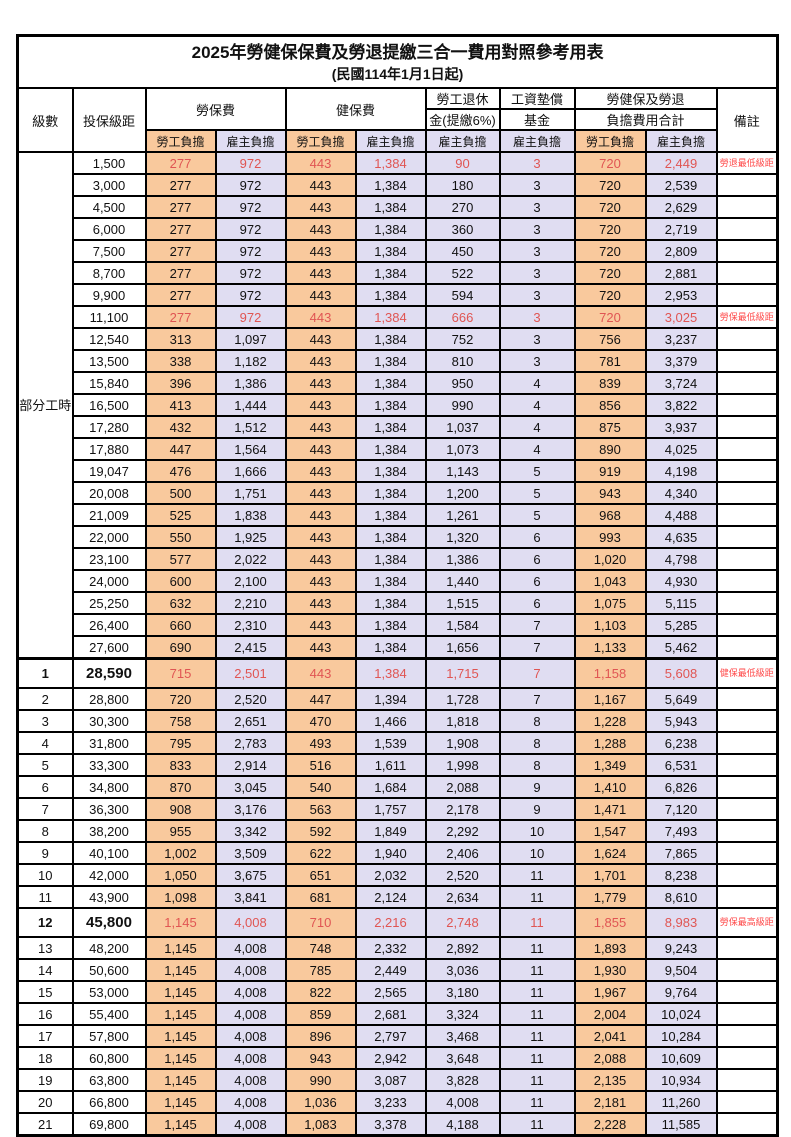 The width and height of the screenshot is (791, 1137). Describe the element at coordinates (681, 449) in the screenshot. I see `total-employer-cell: 4,025` at that location.